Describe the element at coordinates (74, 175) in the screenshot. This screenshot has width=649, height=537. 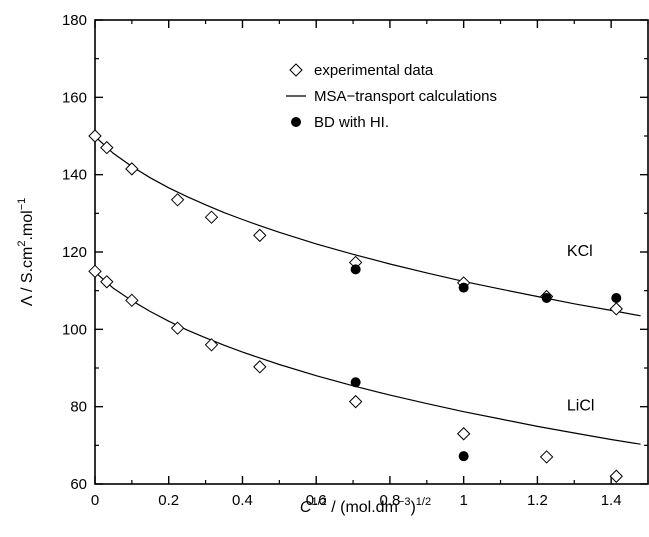
I see `y-tick-label: 140` at that location.